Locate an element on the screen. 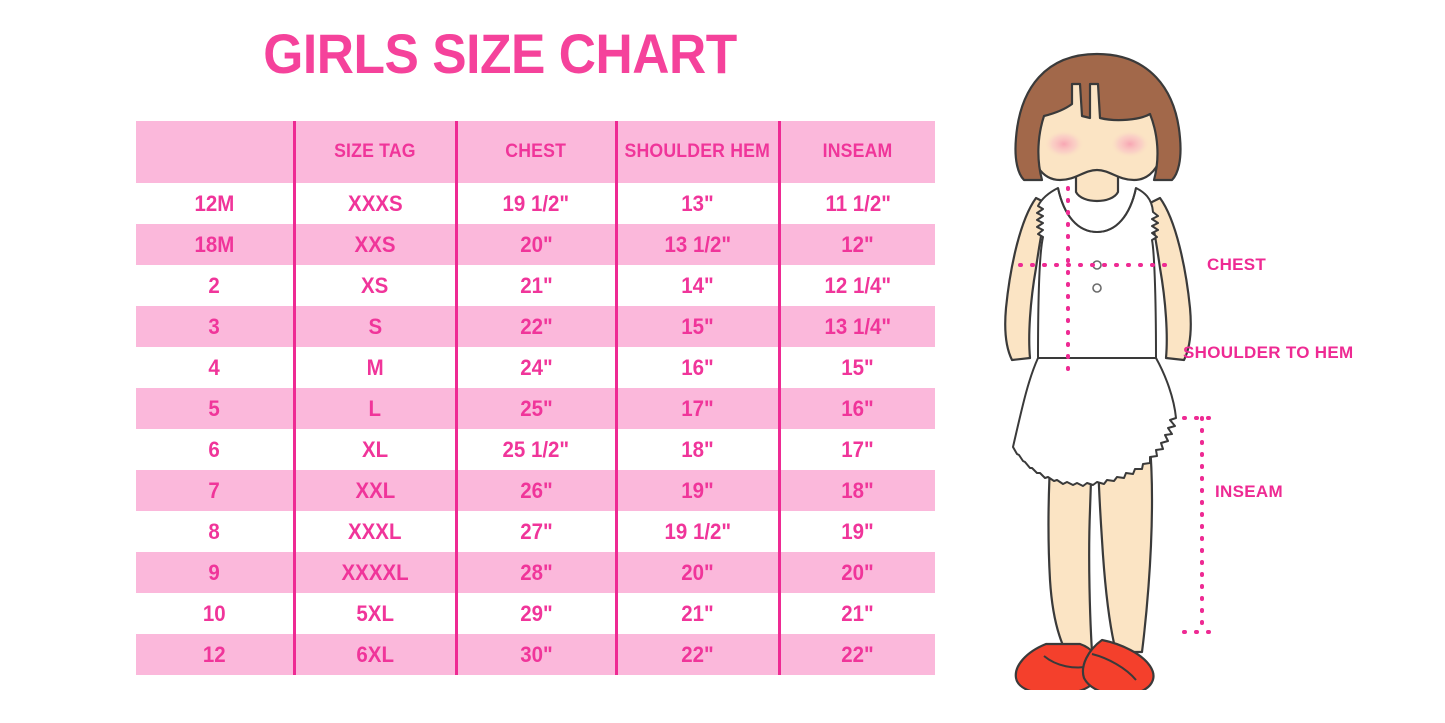  cell-inseam: 13 1/4" is located at coordinates (856, 326).